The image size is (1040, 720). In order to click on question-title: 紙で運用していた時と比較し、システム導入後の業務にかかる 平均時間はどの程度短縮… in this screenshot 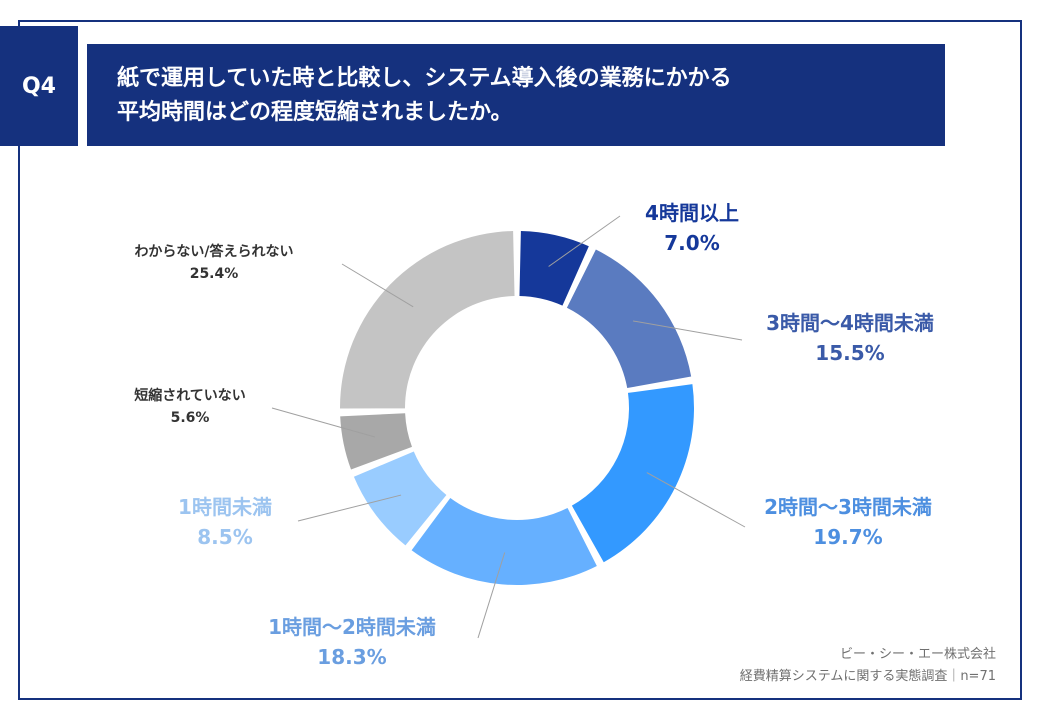, I will do `click(516, 95)`.